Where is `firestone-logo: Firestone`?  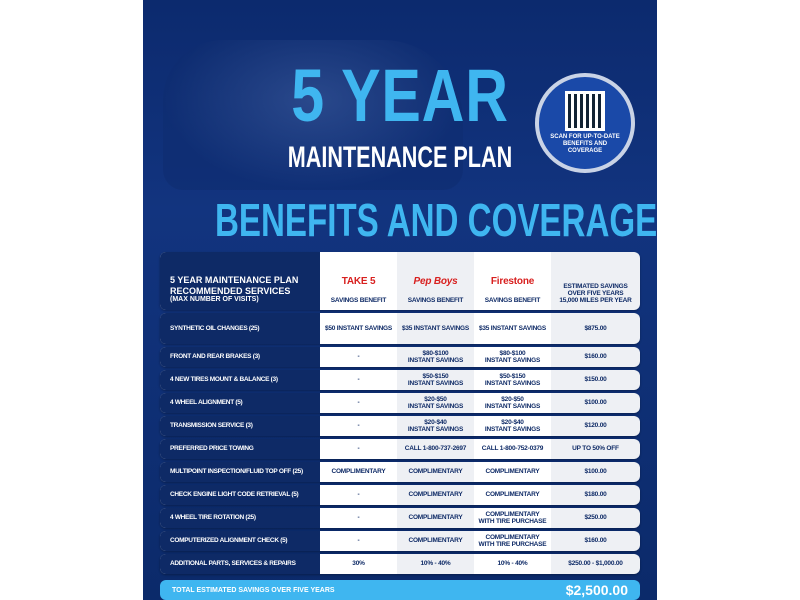 firestone-logo: Firestone is located at coordinates (512, 281).